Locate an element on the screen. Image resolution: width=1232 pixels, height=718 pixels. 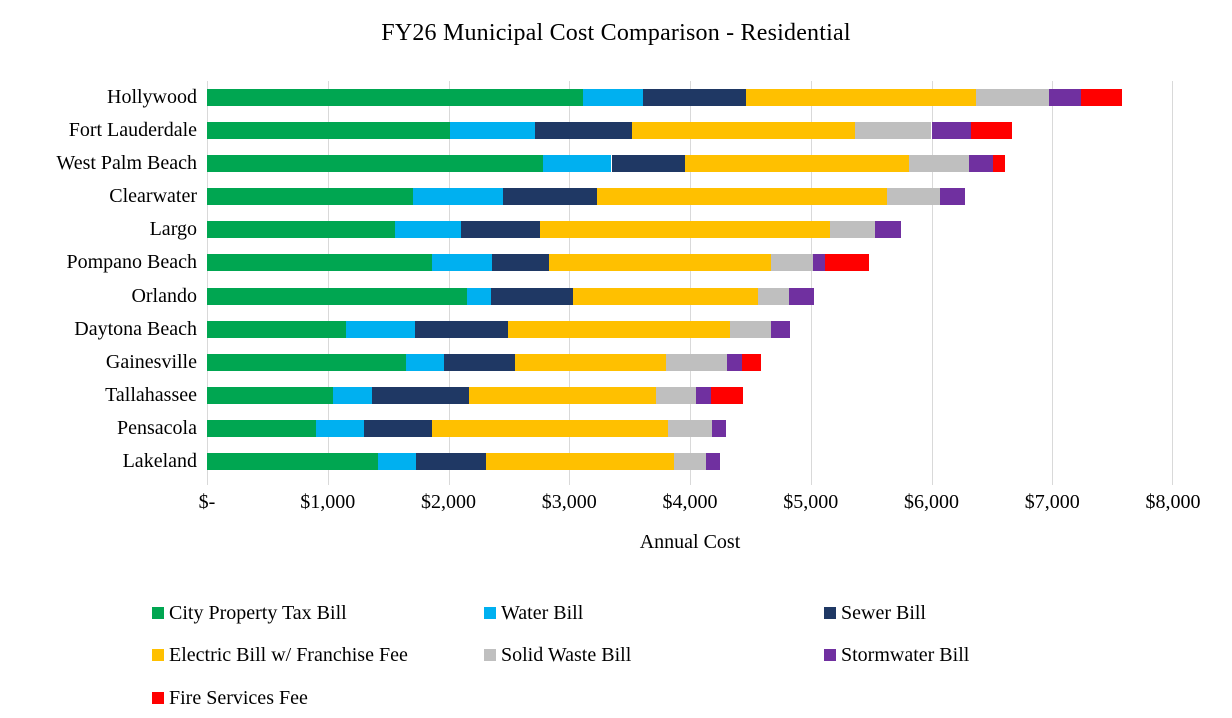
y-category-label: Pompano Beach is located at coordinates (131, 262).